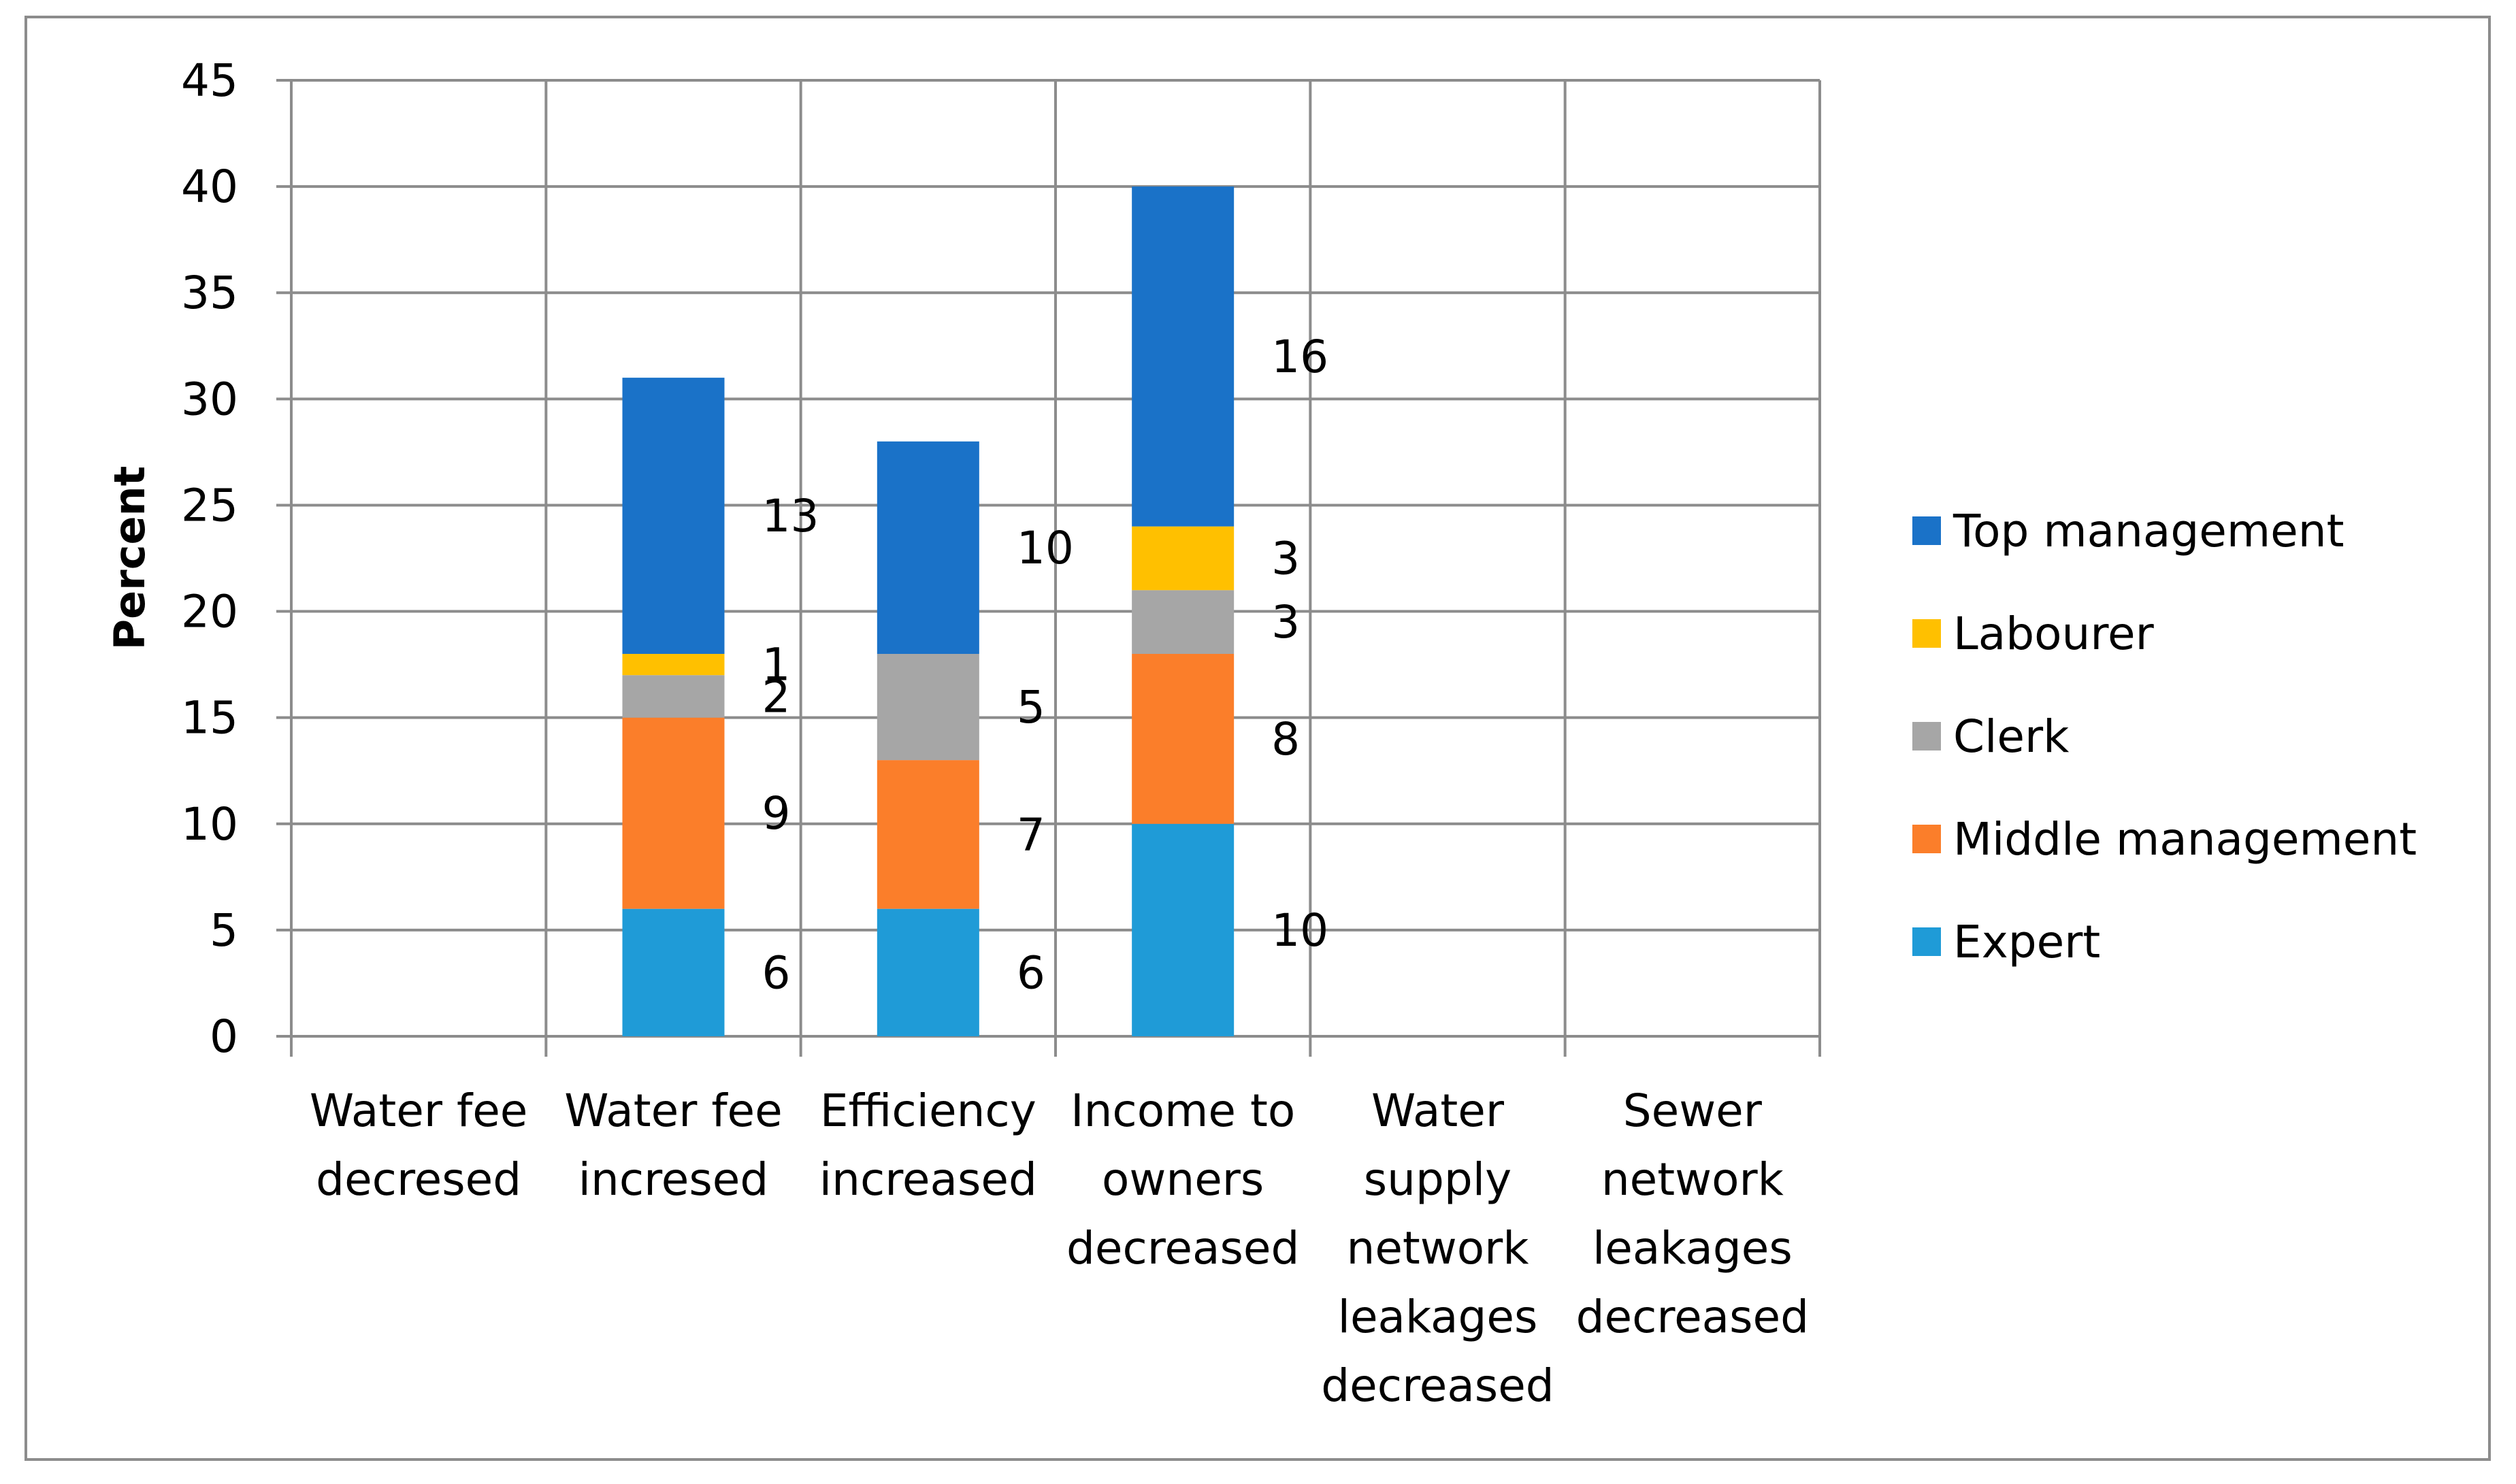  Describe the element at coordinates (1299, 357) in the screenshot. I see `data-label: 16` at that location.